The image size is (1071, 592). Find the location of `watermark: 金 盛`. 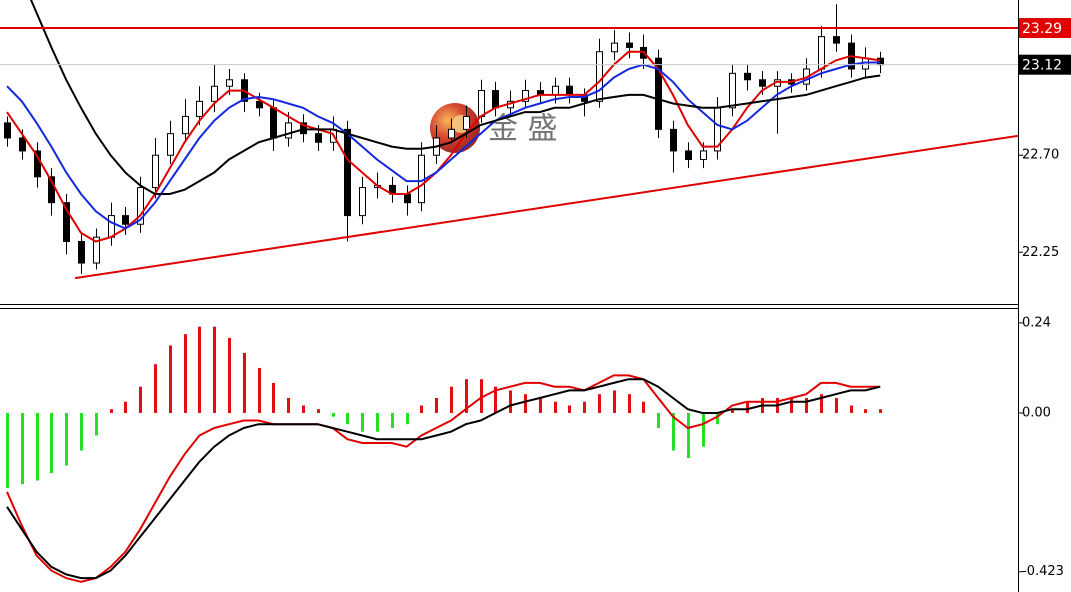

watermark: 金 盛 is located at coordinates (494, 128).